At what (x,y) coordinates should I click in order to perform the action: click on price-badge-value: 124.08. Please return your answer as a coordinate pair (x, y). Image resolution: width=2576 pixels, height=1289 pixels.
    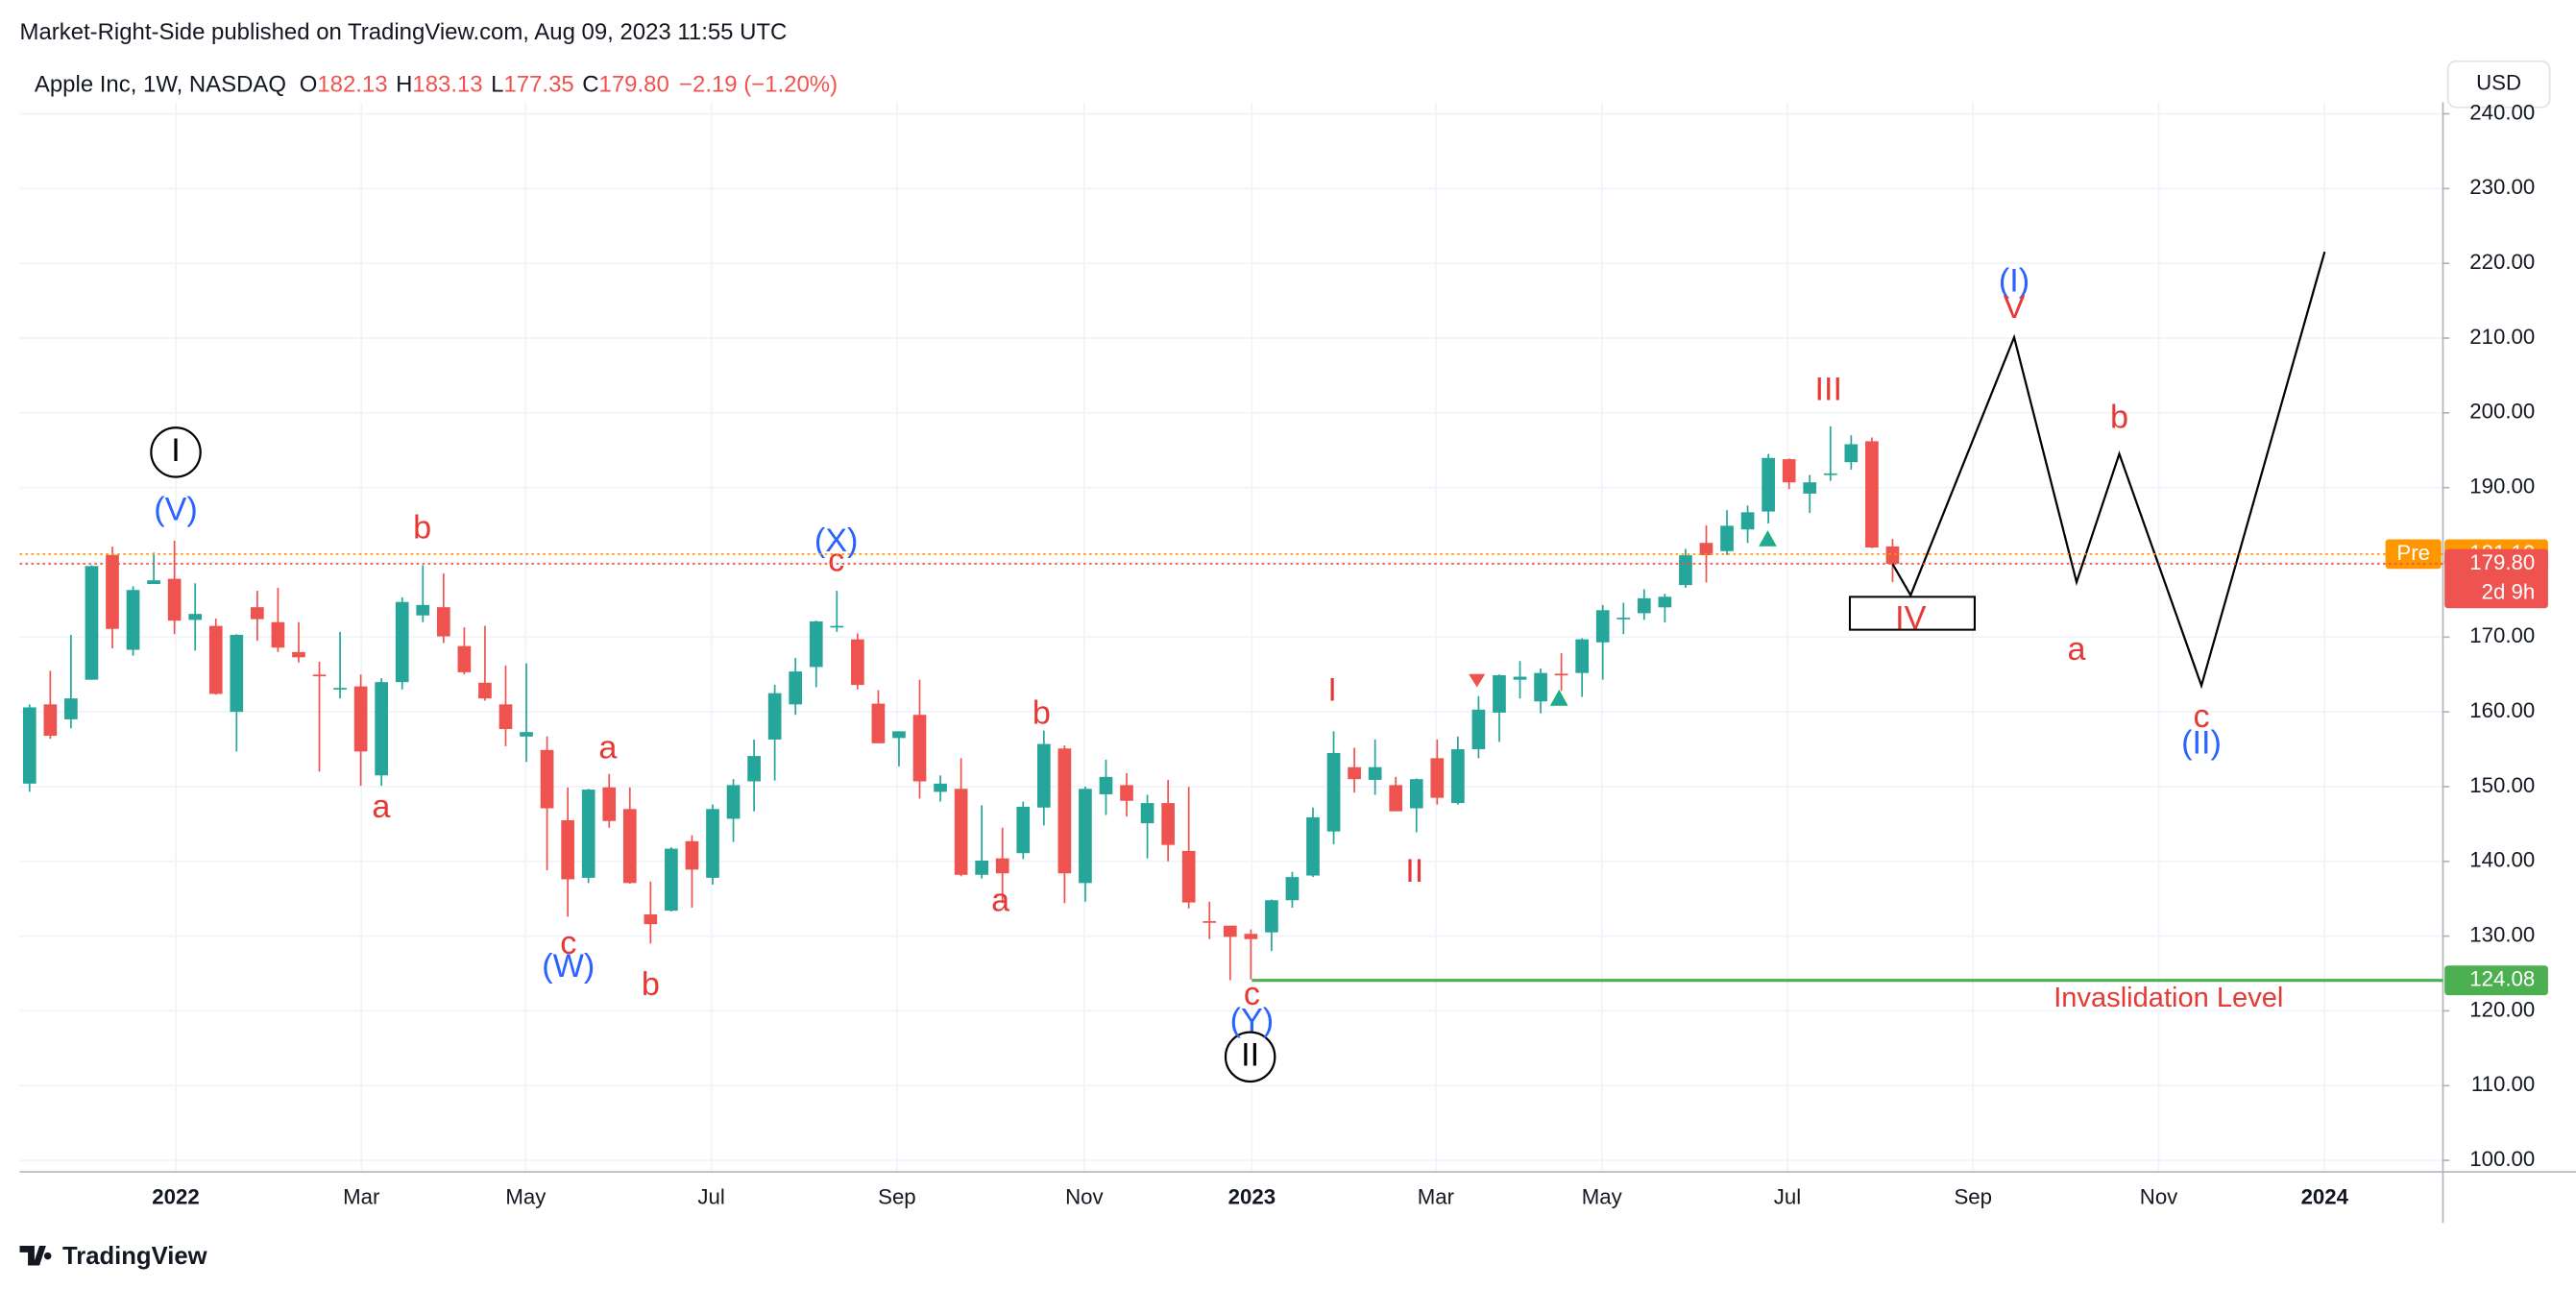
    Looking at the image, I should click on (2502, 979).